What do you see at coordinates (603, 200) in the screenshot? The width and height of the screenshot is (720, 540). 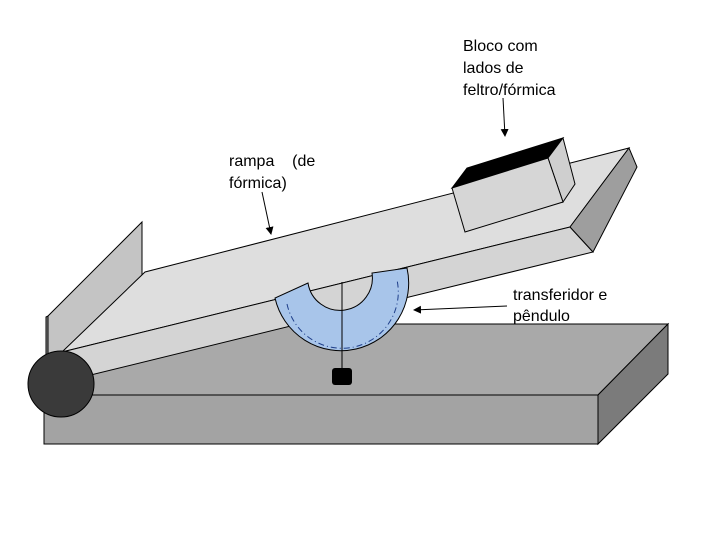 I see `ramp-end-face` at bounding box center [603, 200].